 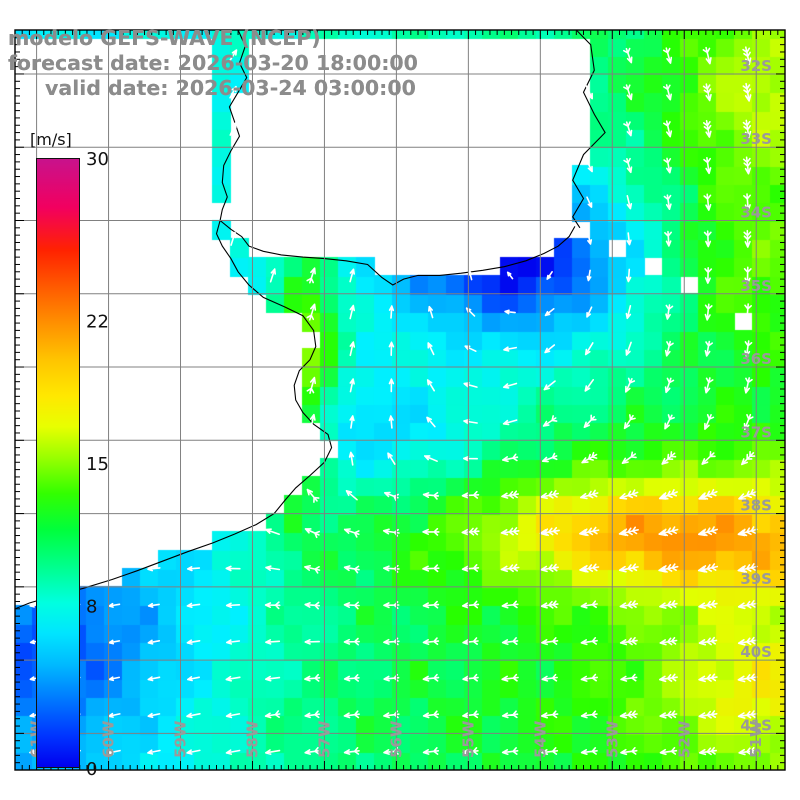 I want to click on colorbar-gradient, so click(x=58, y=463).